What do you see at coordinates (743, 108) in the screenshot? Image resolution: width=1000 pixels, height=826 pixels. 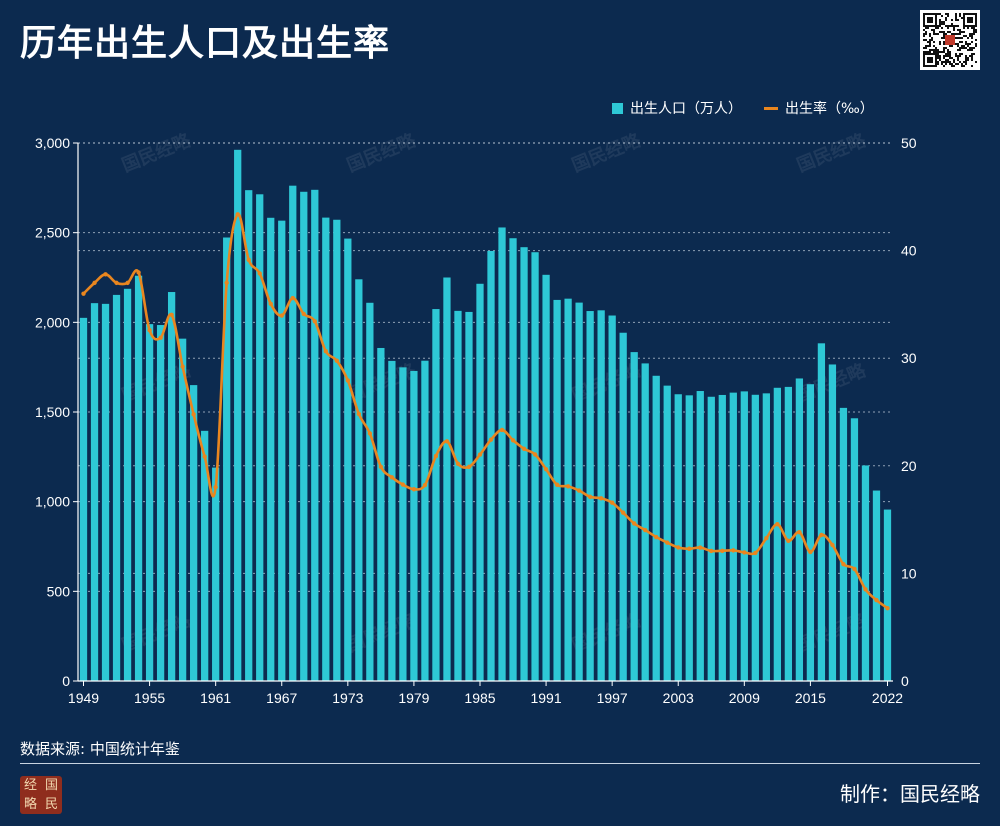 I see `chart-legend: 出生人口（万人） 出生率（‰）` at bounding box center [743, 108].